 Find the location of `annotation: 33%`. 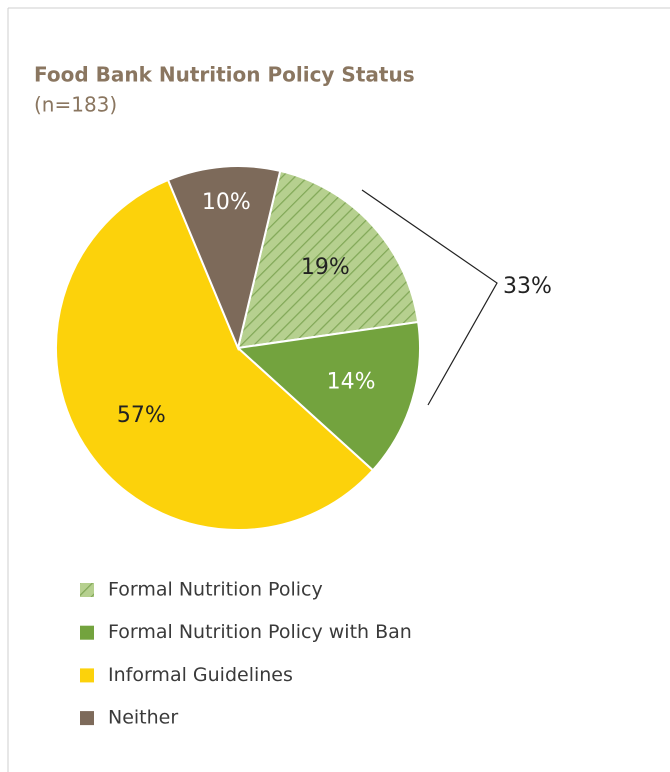

annotation: 33% is located at coordinates (527, 286).